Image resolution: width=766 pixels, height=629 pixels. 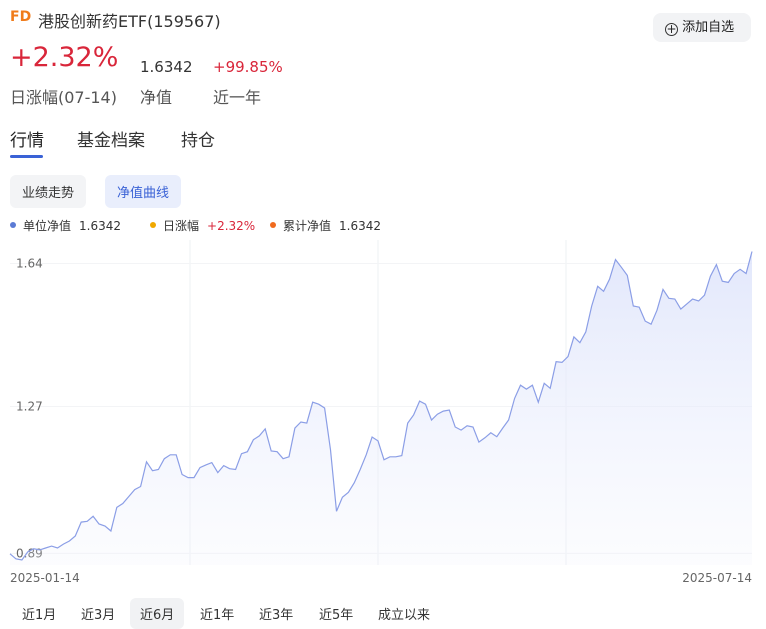 What do you see at coordinates (231, 226) in the screenshot?
I see `legend-value: +2.32%` at bounding box center [231, 226].